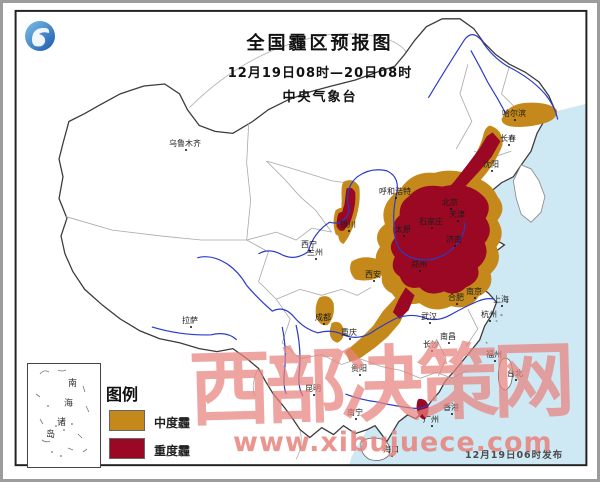  Describe the element at coordinates (172, 423) in the screenshot. I see `moderate-haze-label: 中度霾` at that location.